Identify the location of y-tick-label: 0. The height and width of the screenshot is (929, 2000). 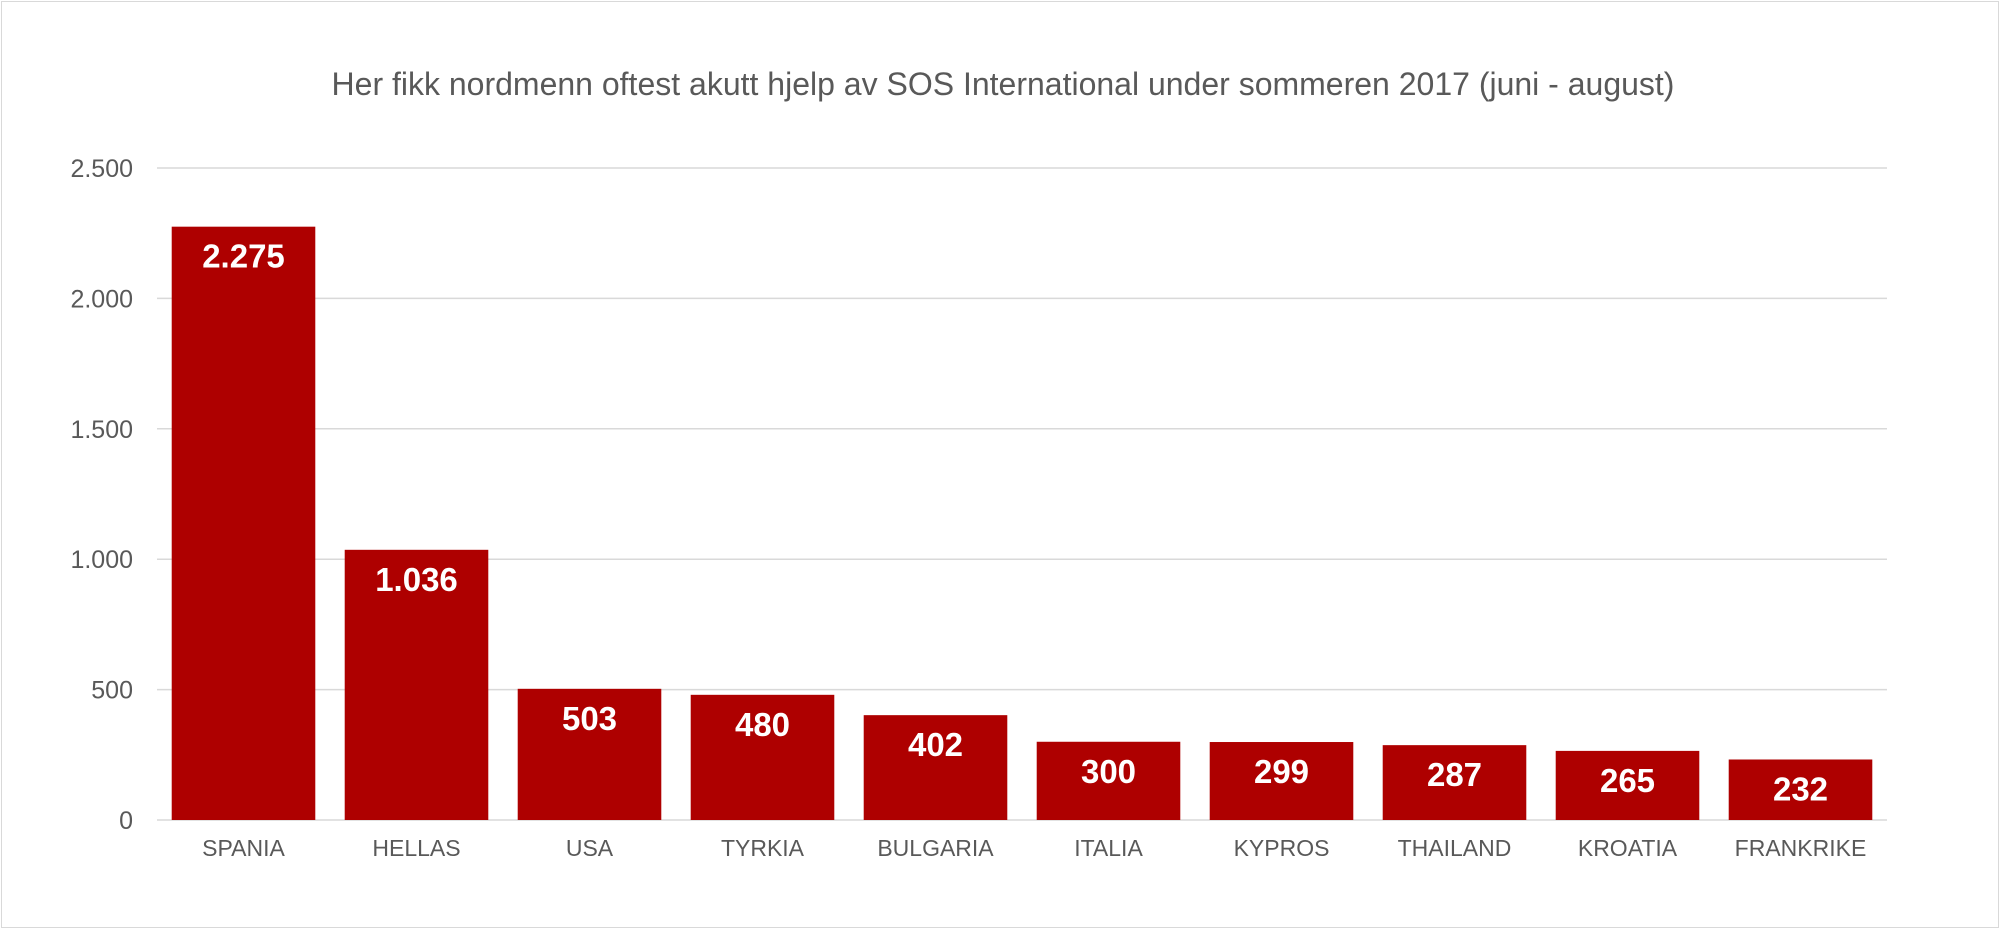
(126, 821).